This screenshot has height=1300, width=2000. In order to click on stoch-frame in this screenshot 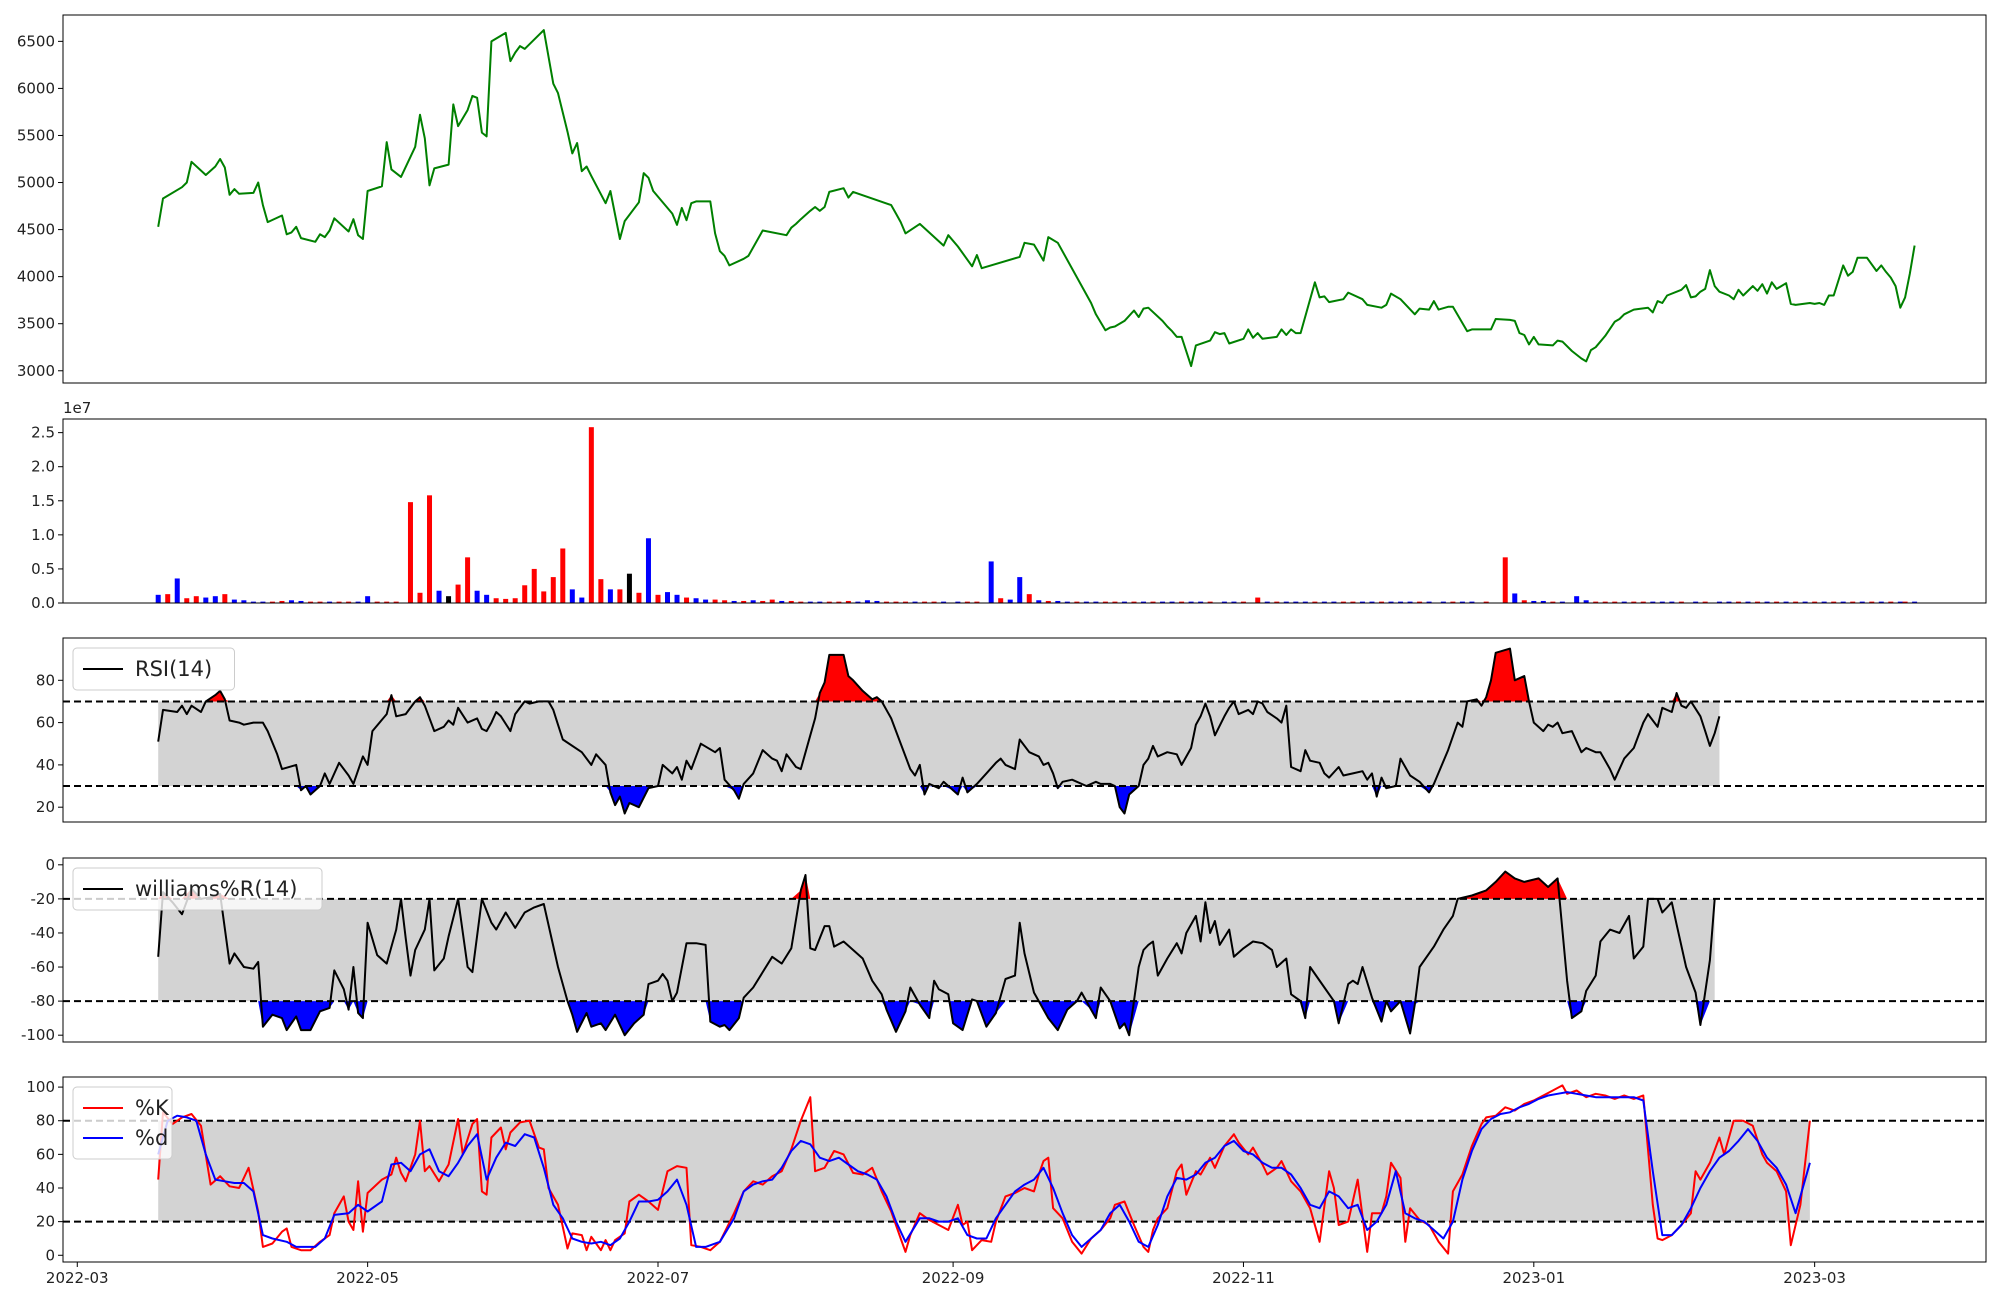, I will do `click(1024, 1169)`.